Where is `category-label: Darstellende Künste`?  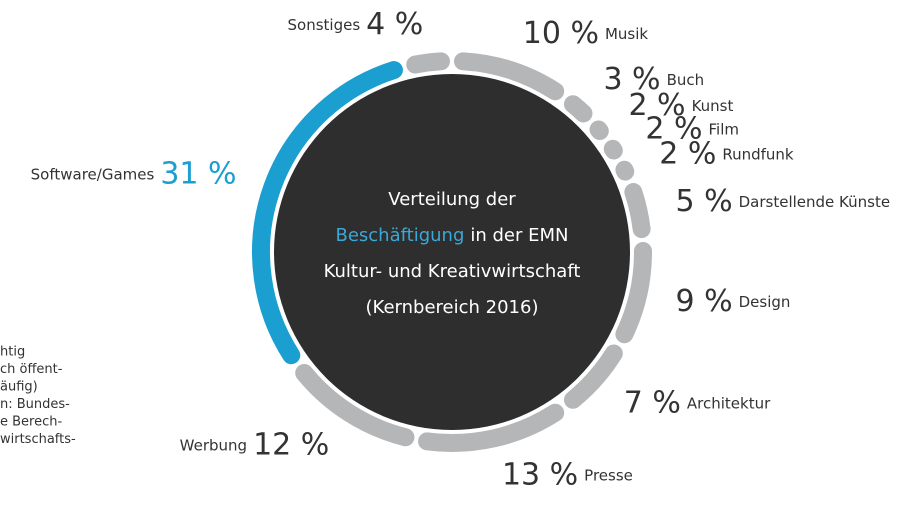
category-label: Darstellende Künste is located at coordinates (814, 202).